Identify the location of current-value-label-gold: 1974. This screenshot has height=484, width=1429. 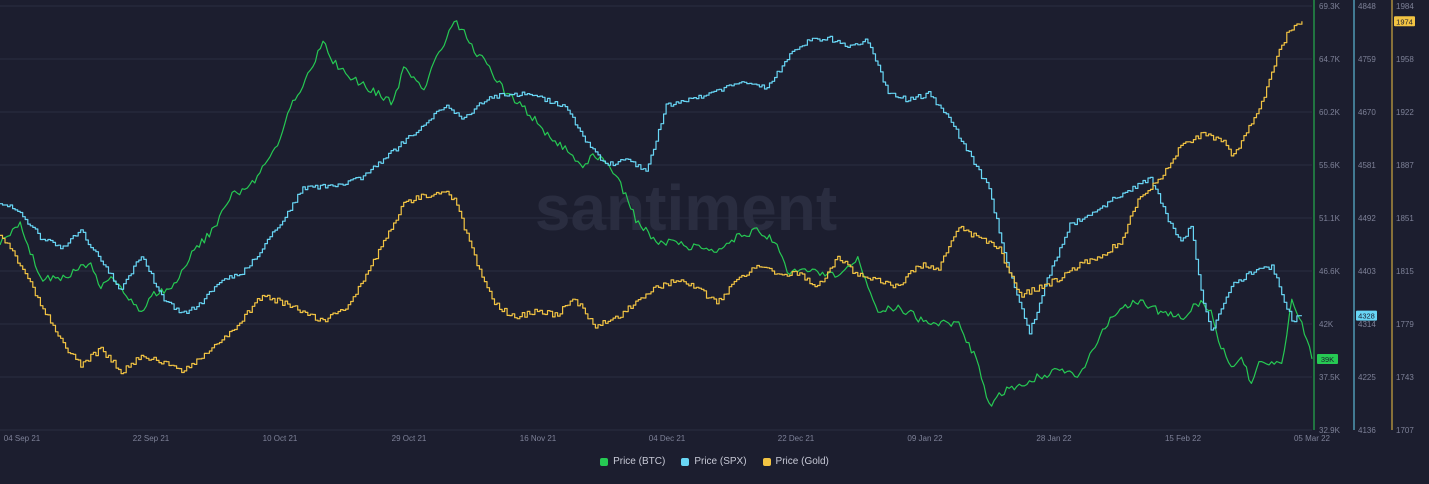
(1404, 21).